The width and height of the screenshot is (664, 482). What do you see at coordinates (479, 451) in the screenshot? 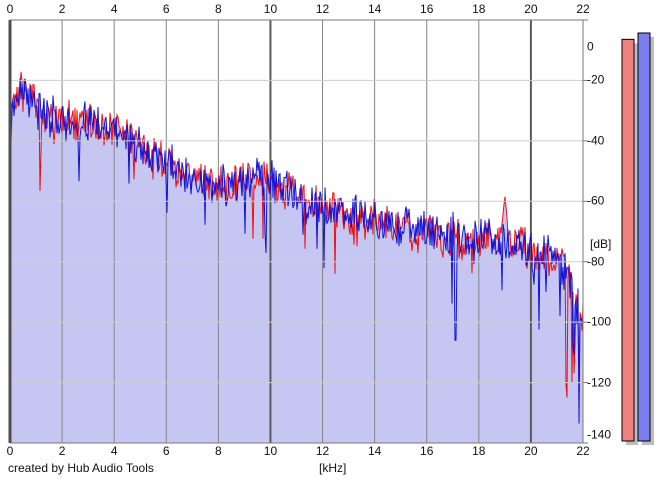
I see `x-axis-tick-label-bottom-18: 18` at bounding box center [479, 451].